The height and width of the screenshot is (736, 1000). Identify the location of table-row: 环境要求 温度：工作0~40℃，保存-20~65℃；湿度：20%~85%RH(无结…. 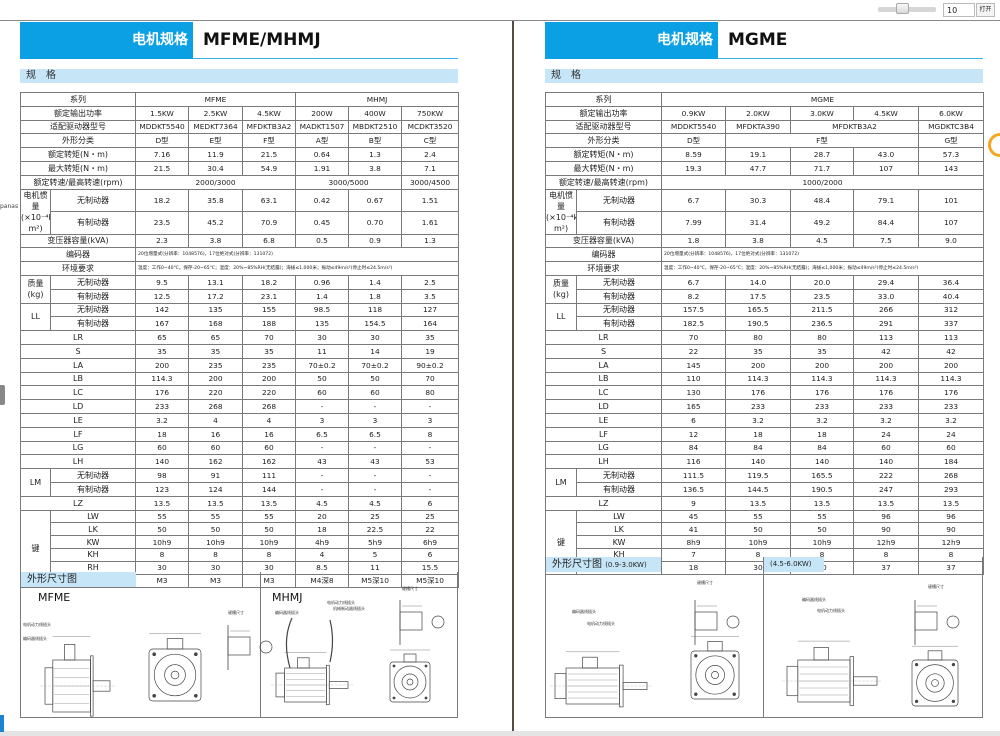
(240, 268).